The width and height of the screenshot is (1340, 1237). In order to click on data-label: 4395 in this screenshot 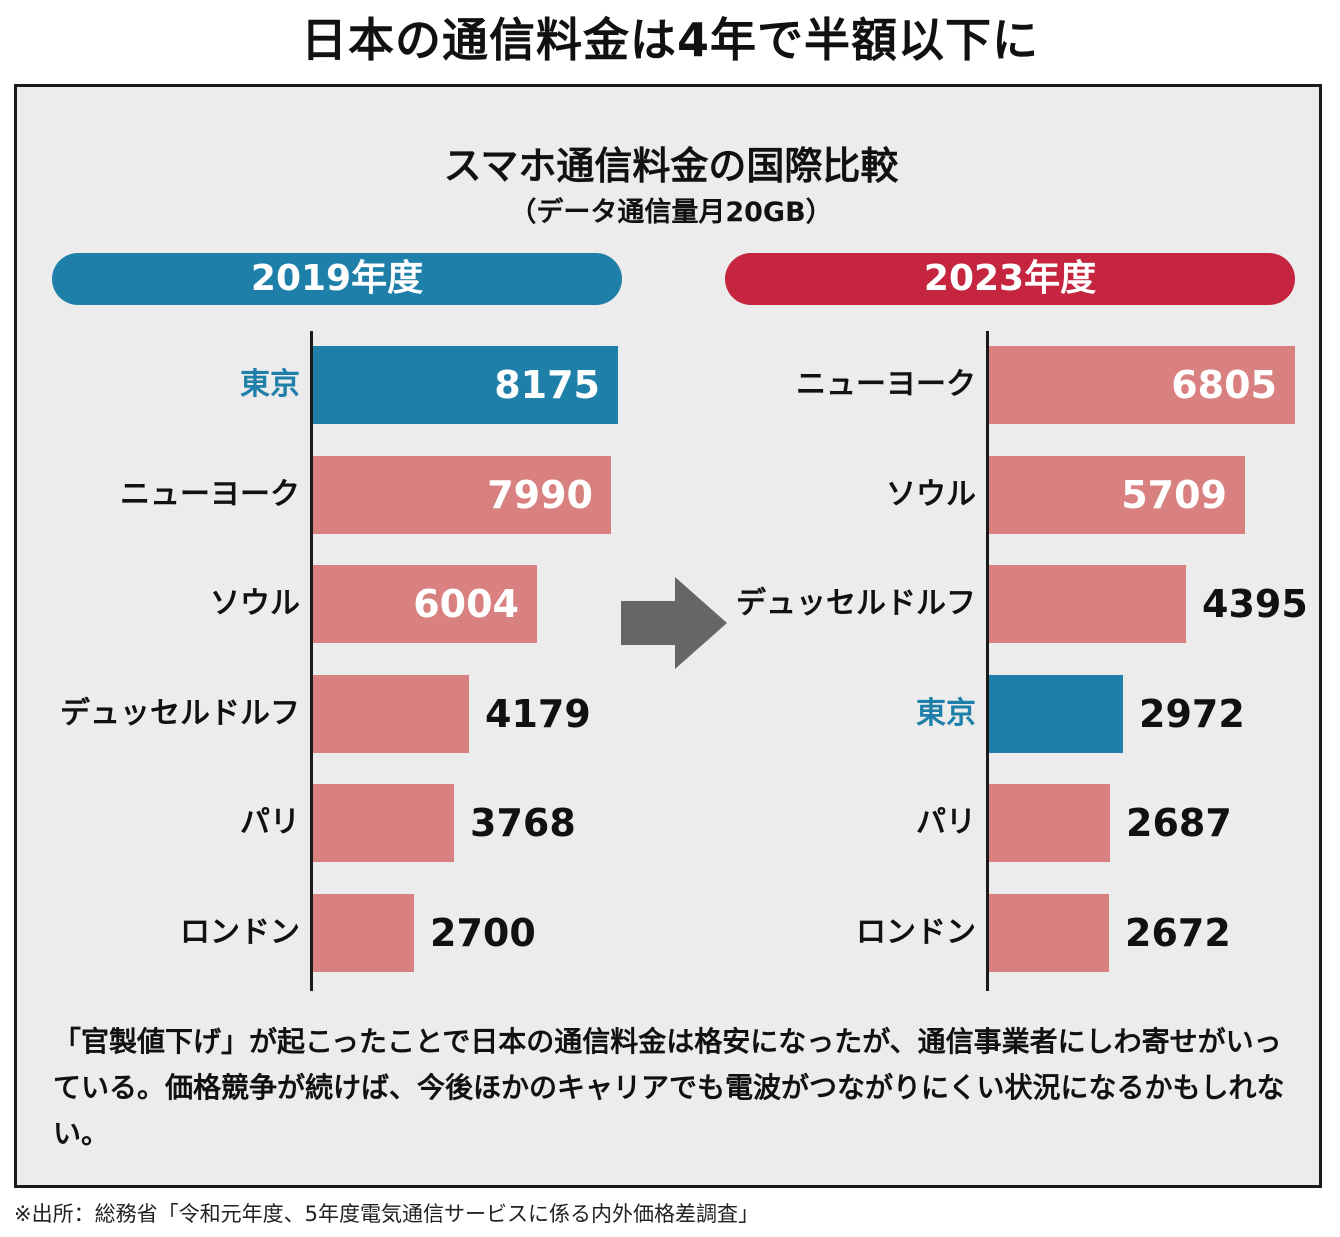, I will do `click(1255, 604)`.